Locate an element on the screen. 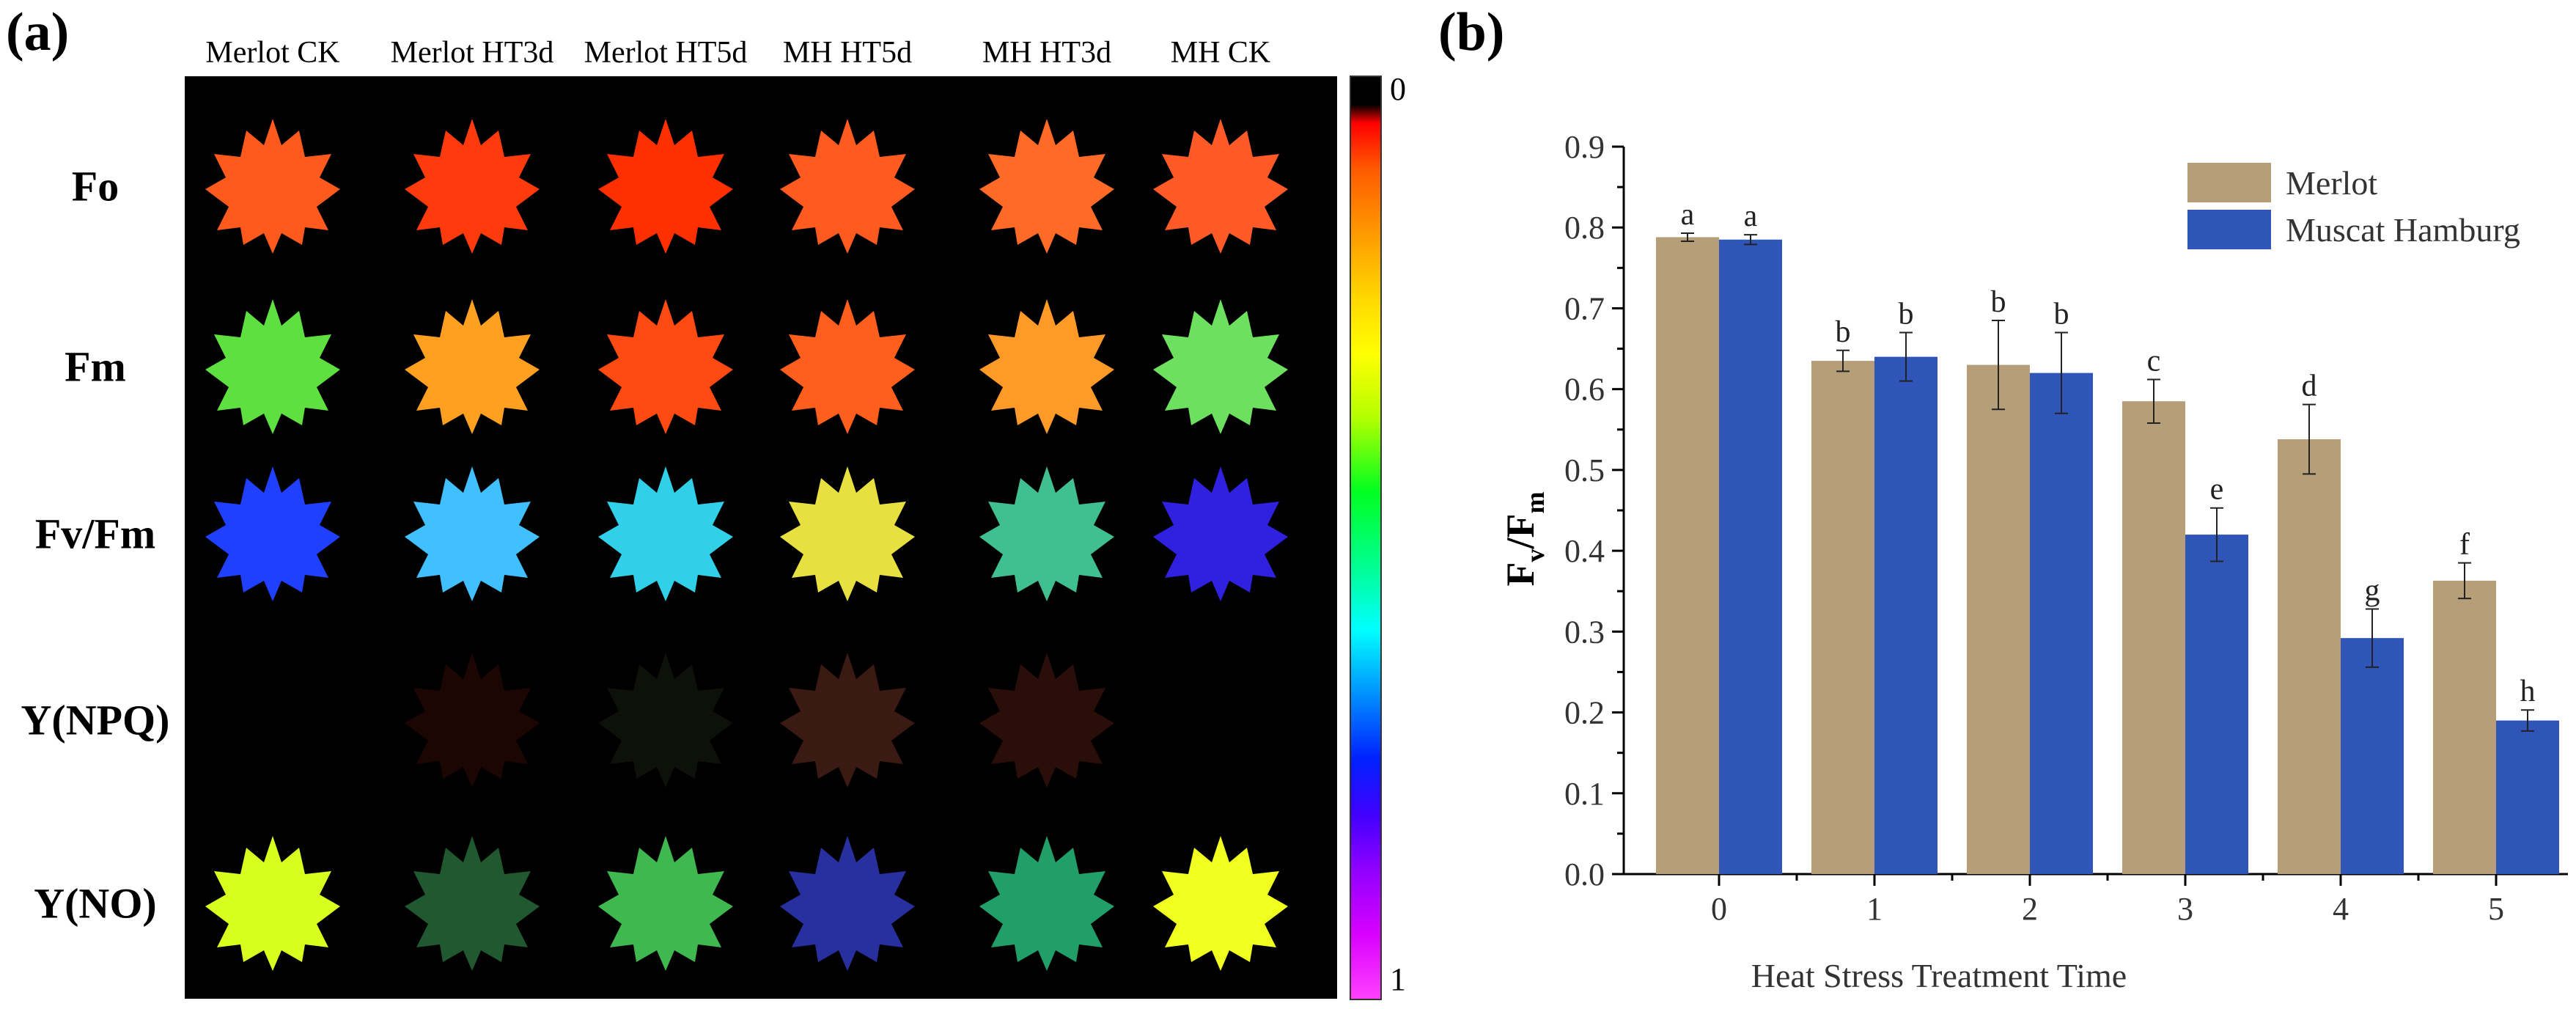 This screenshot has height=1009, width=2576. column-label: Merlot CK is located at coordinates (272, 53).